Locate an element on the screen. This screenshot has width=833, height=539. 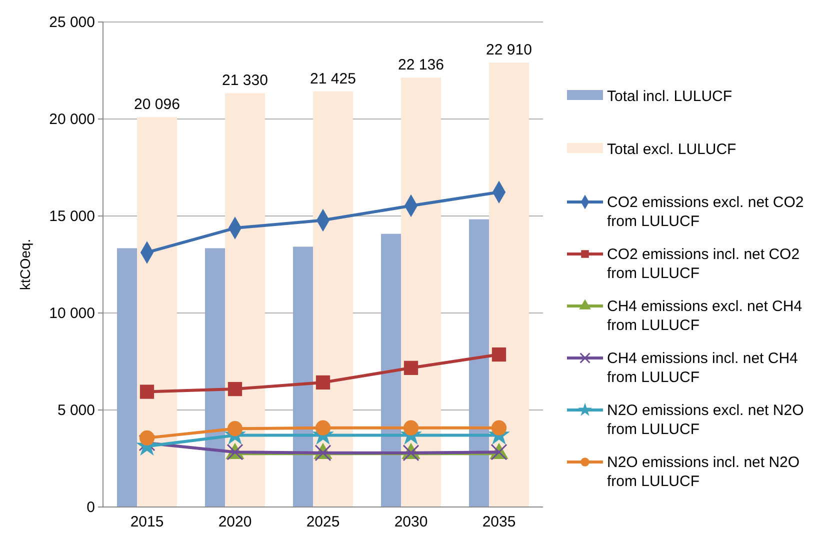
legend-label: Total excl. LULUCF is located at coordinates (671, 149).